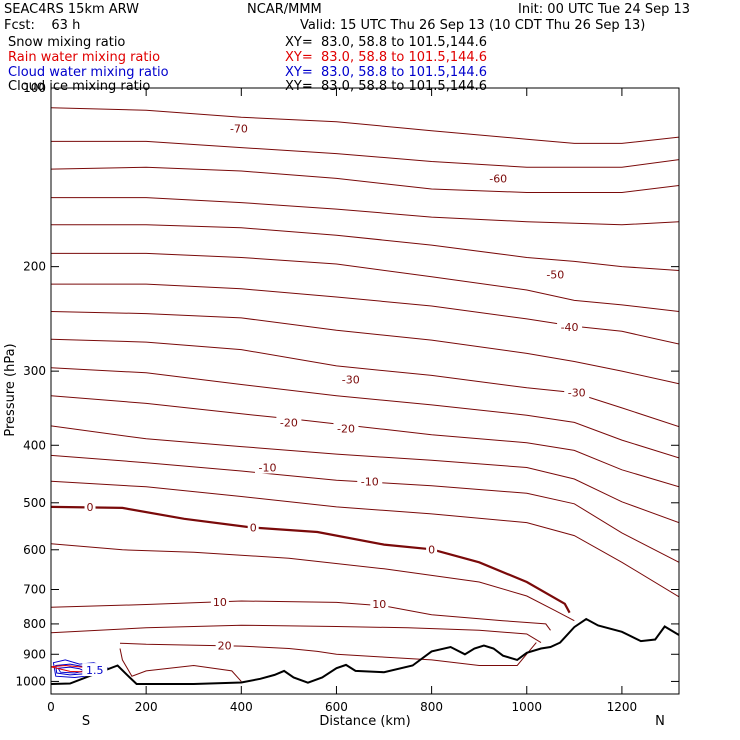  Describe the element at coordinates (146, 707) in the screenshot. I see `x-tick-label: 200` at that location.